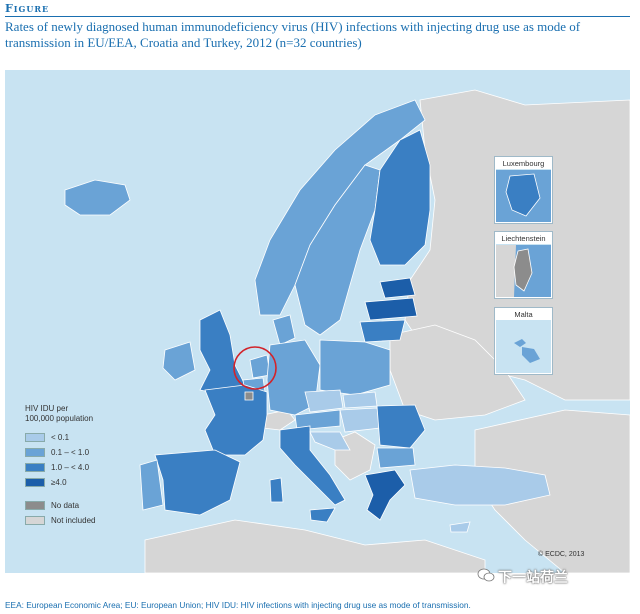 This screenshot has width=640, height=614. What do you see at coordinates (312, 465) in the screenshot?
I see `region-italy` at bounding box center [312, 465].